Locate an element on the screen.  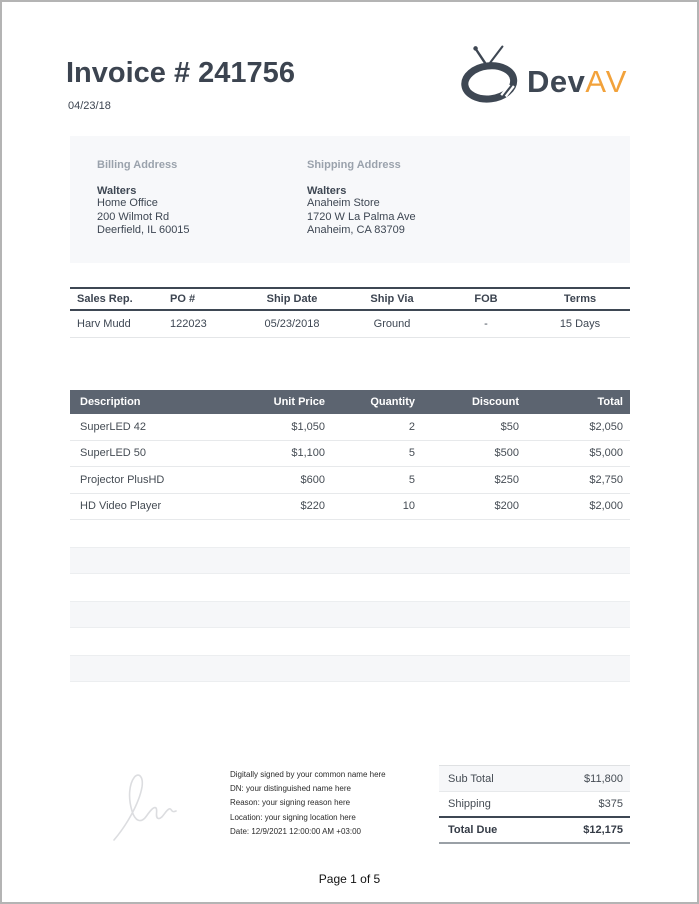
logo-text-av: AV is located at coordinates (607, 81).